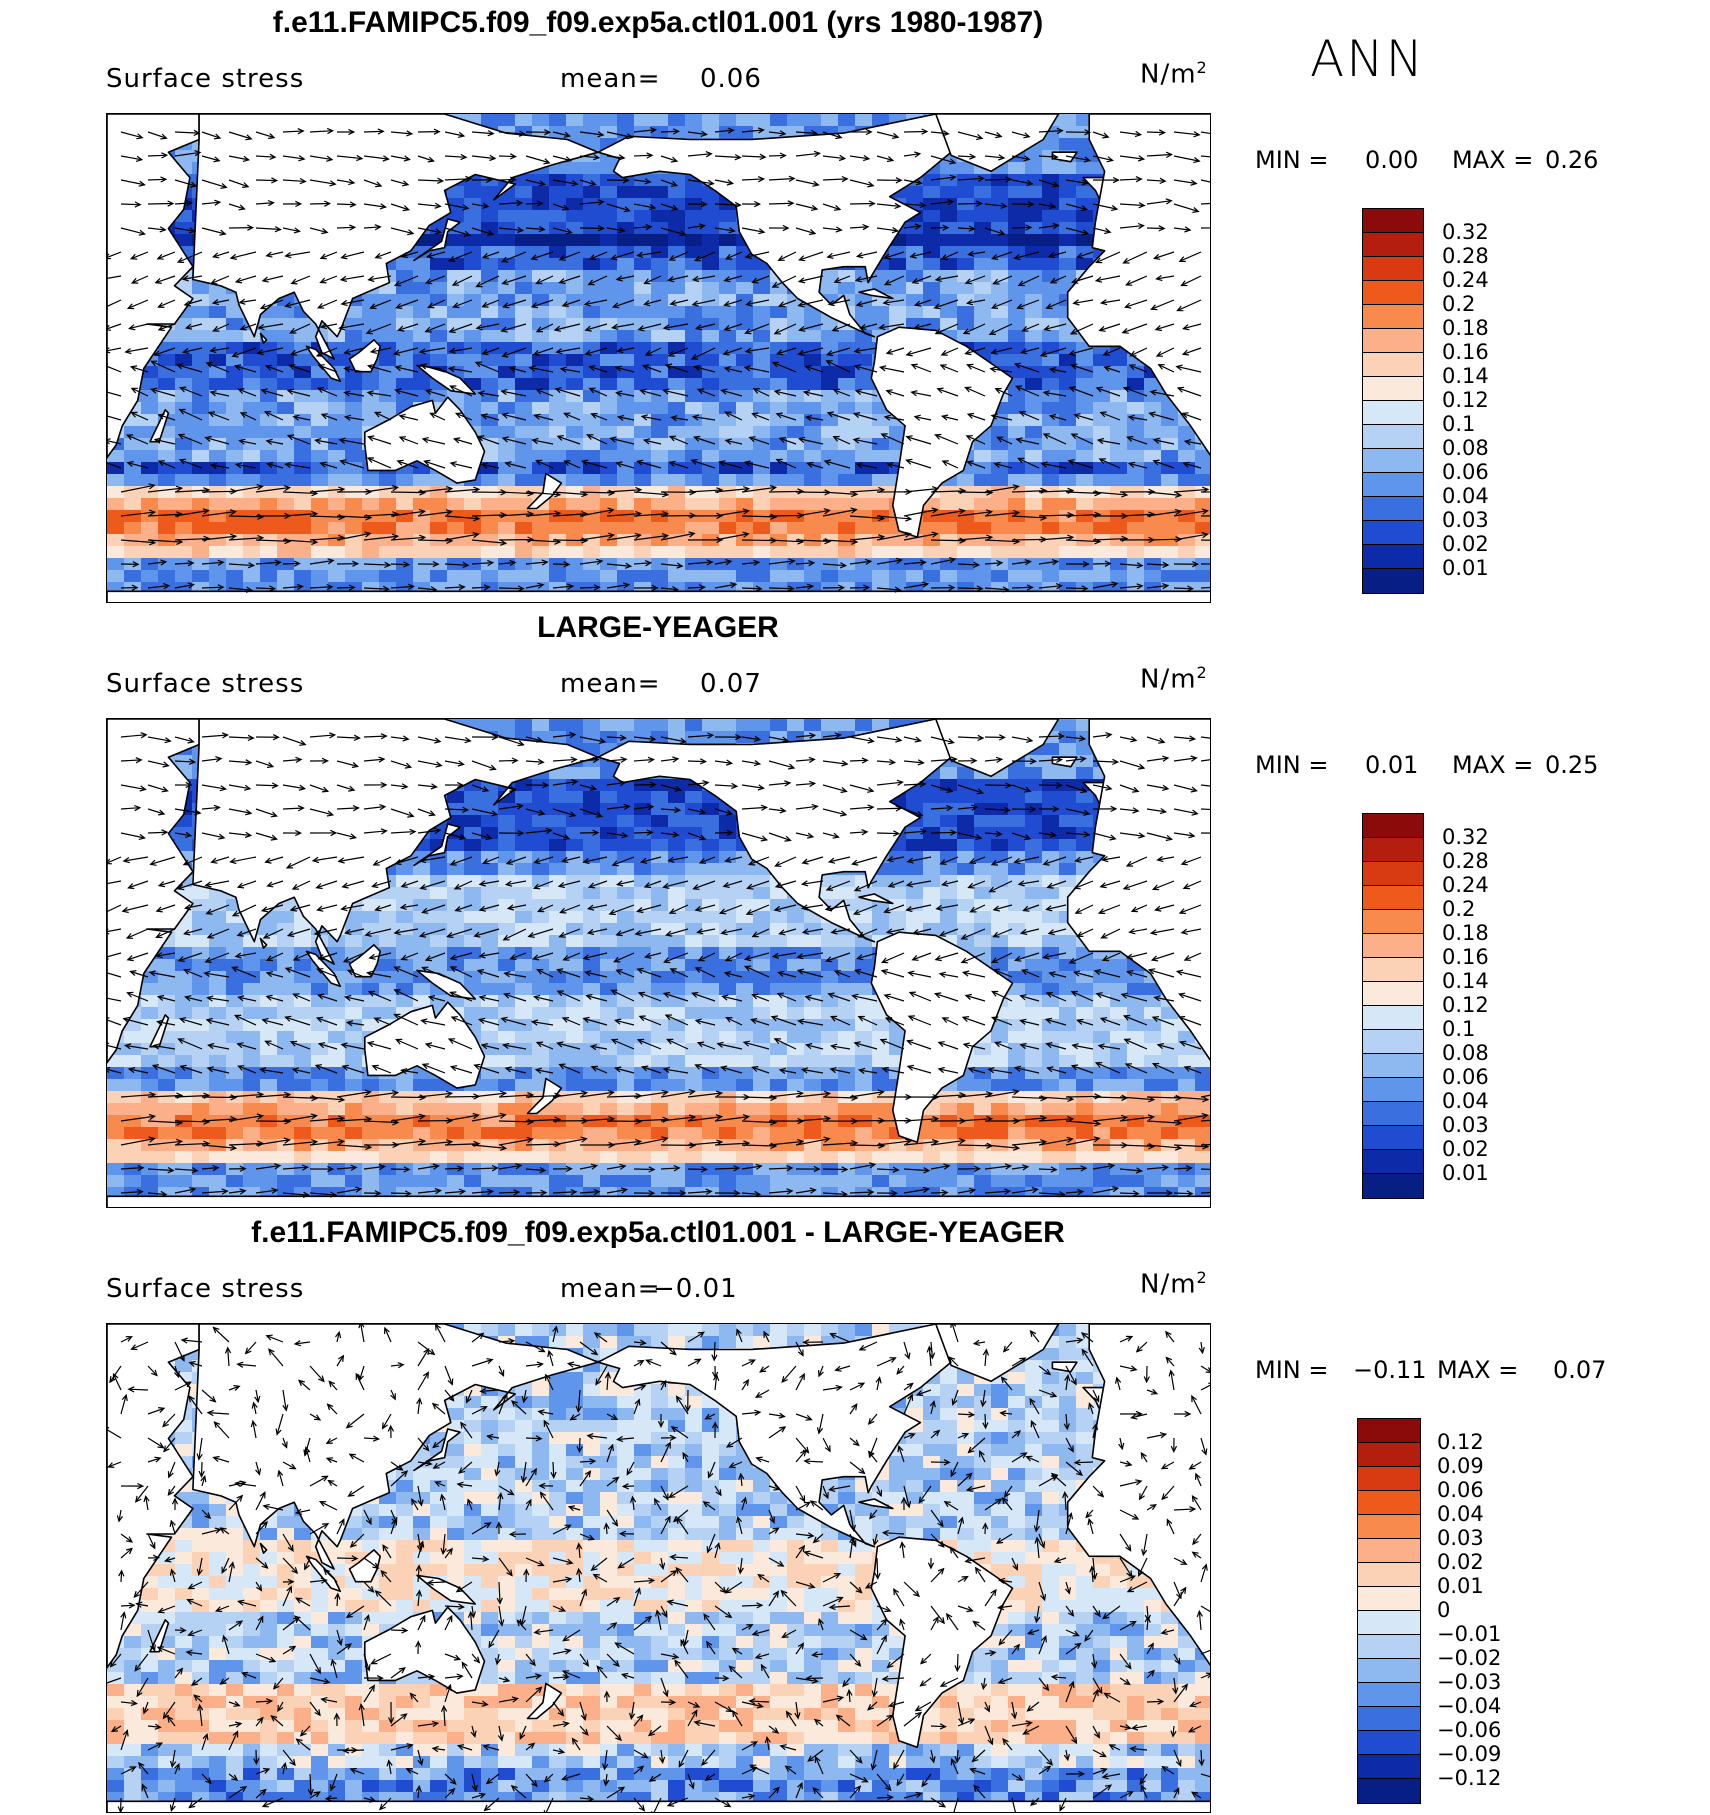 The width and height of the screenshot is (1710, 1815). What do you see at coordinates (658, 596) in the screenshot?
I see `coastline` at bounding box center [658, 596].